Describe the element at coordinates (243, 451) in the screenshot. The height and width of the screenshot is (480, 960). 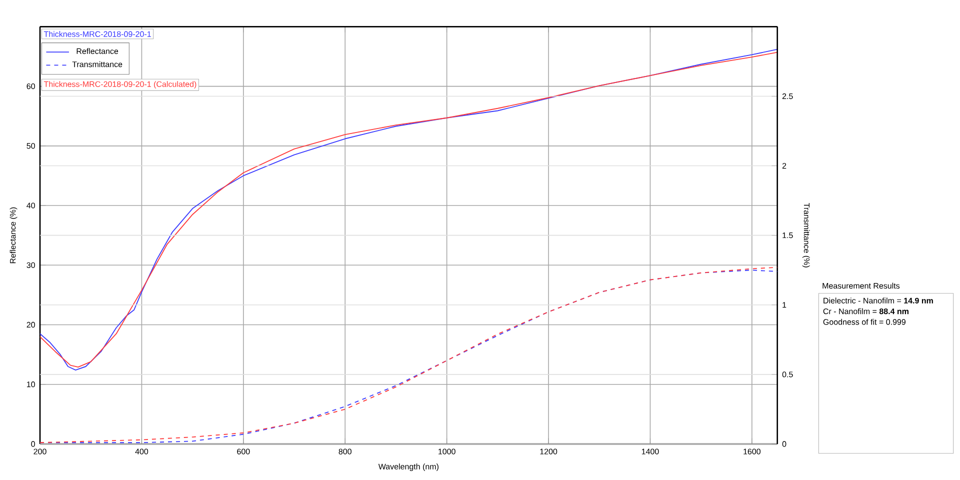
I see `x-tick-label: 600` at that location.